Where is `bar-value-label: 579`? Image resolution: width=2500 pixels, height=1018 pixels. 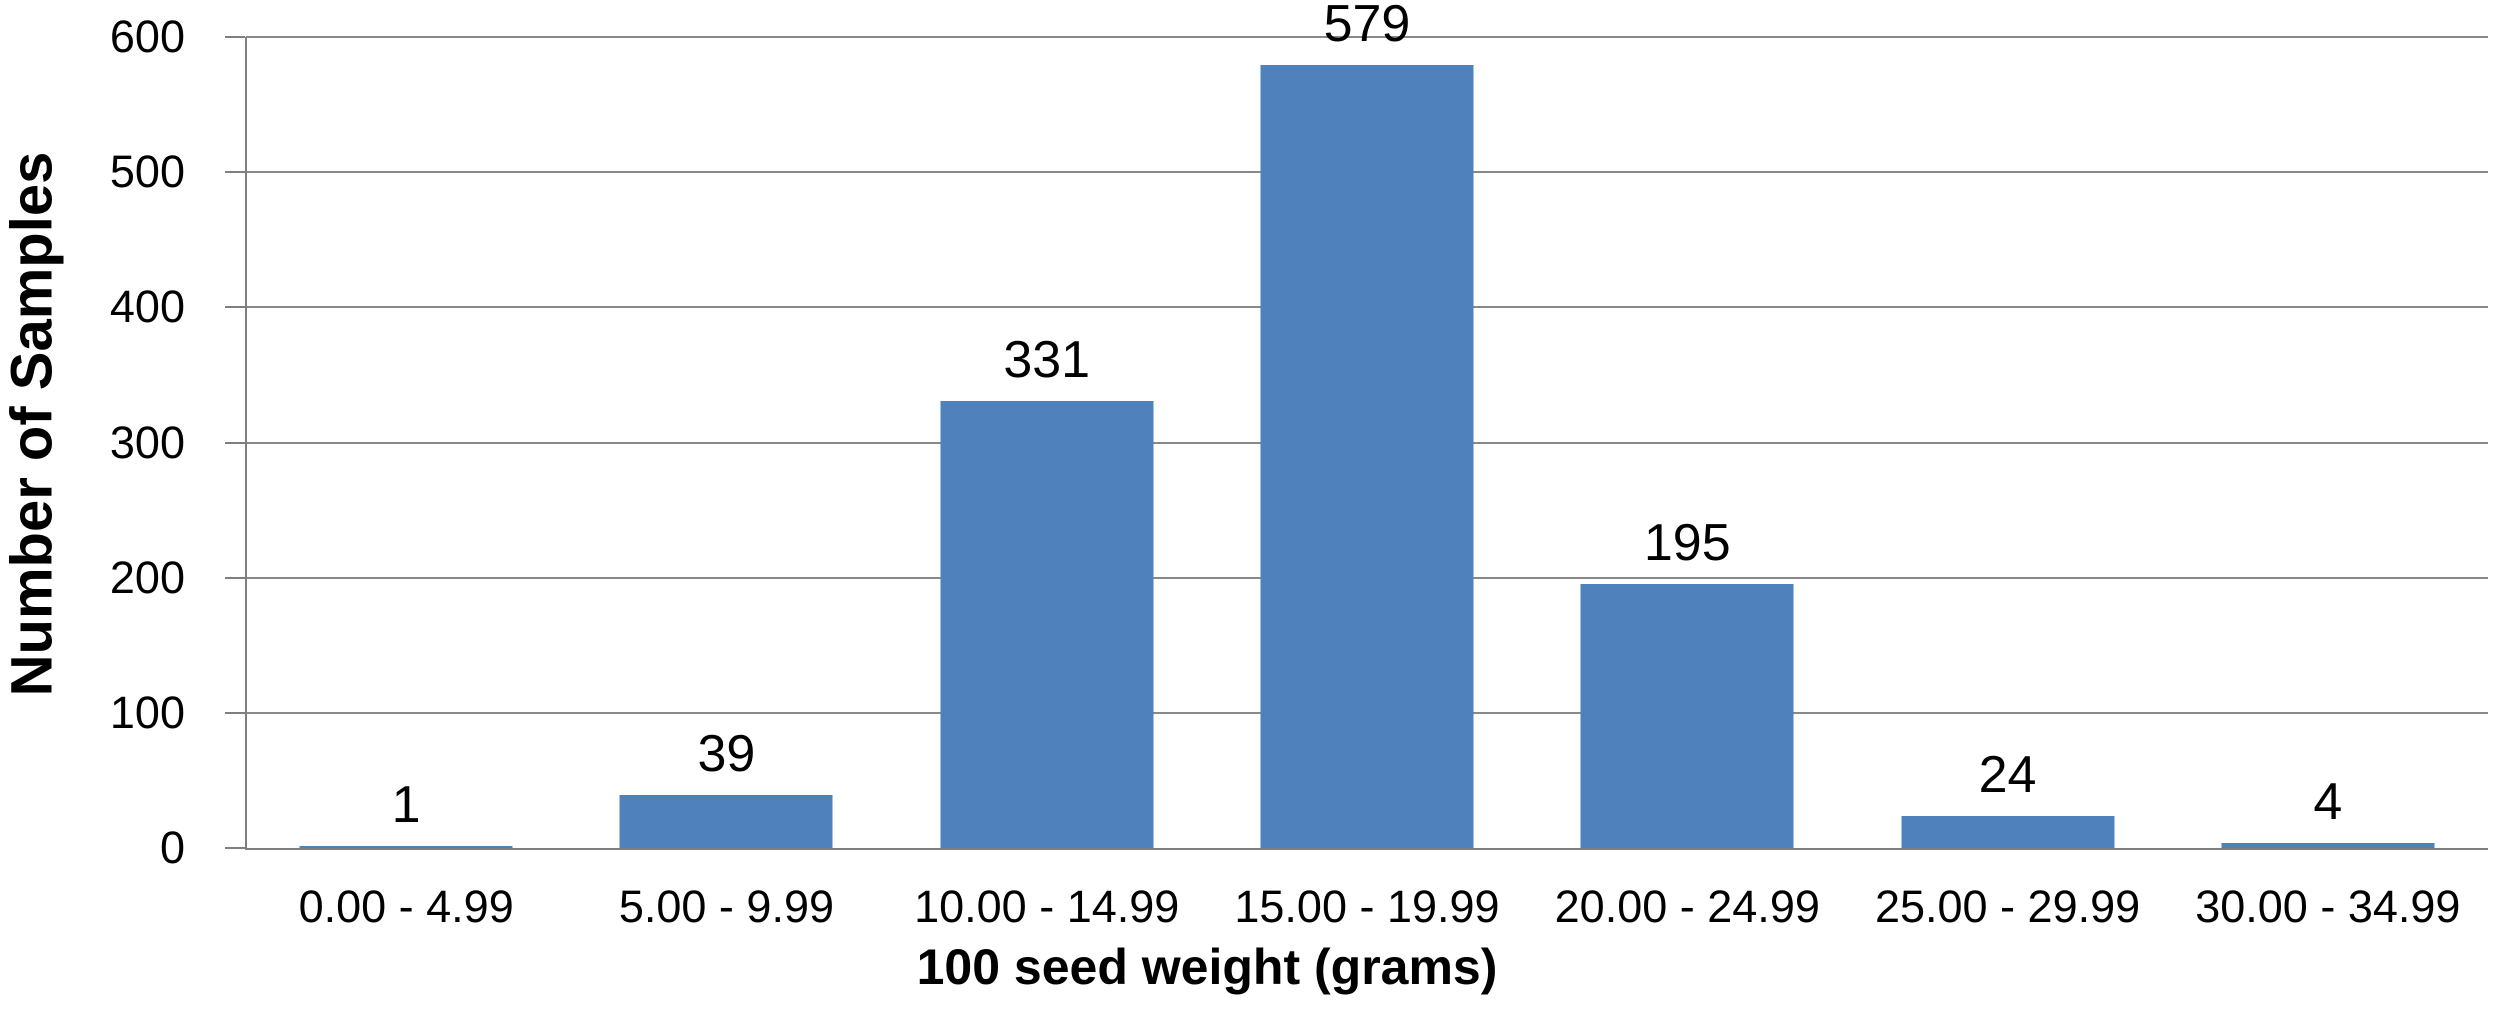 bar-value-label: 579 is located at coordinates (1367, 26).